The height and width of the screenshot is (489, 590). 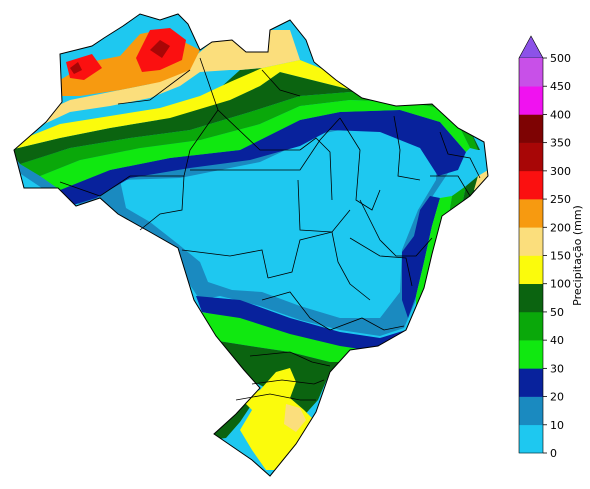 I want to click on state-border-am-rr, so click(x=154, y=87).